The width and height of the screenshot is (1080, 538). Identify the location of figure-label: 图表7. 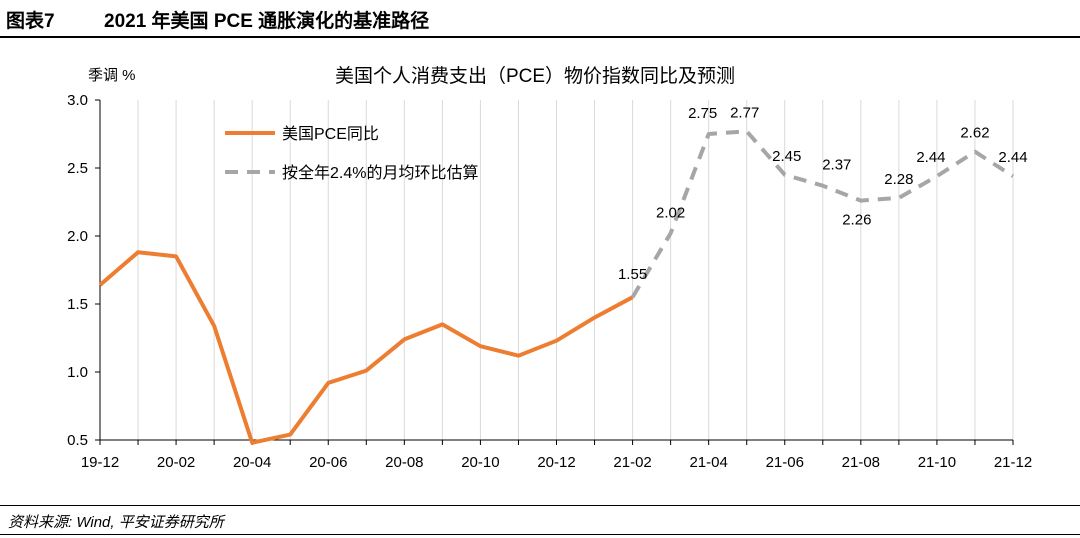
(30, 21).